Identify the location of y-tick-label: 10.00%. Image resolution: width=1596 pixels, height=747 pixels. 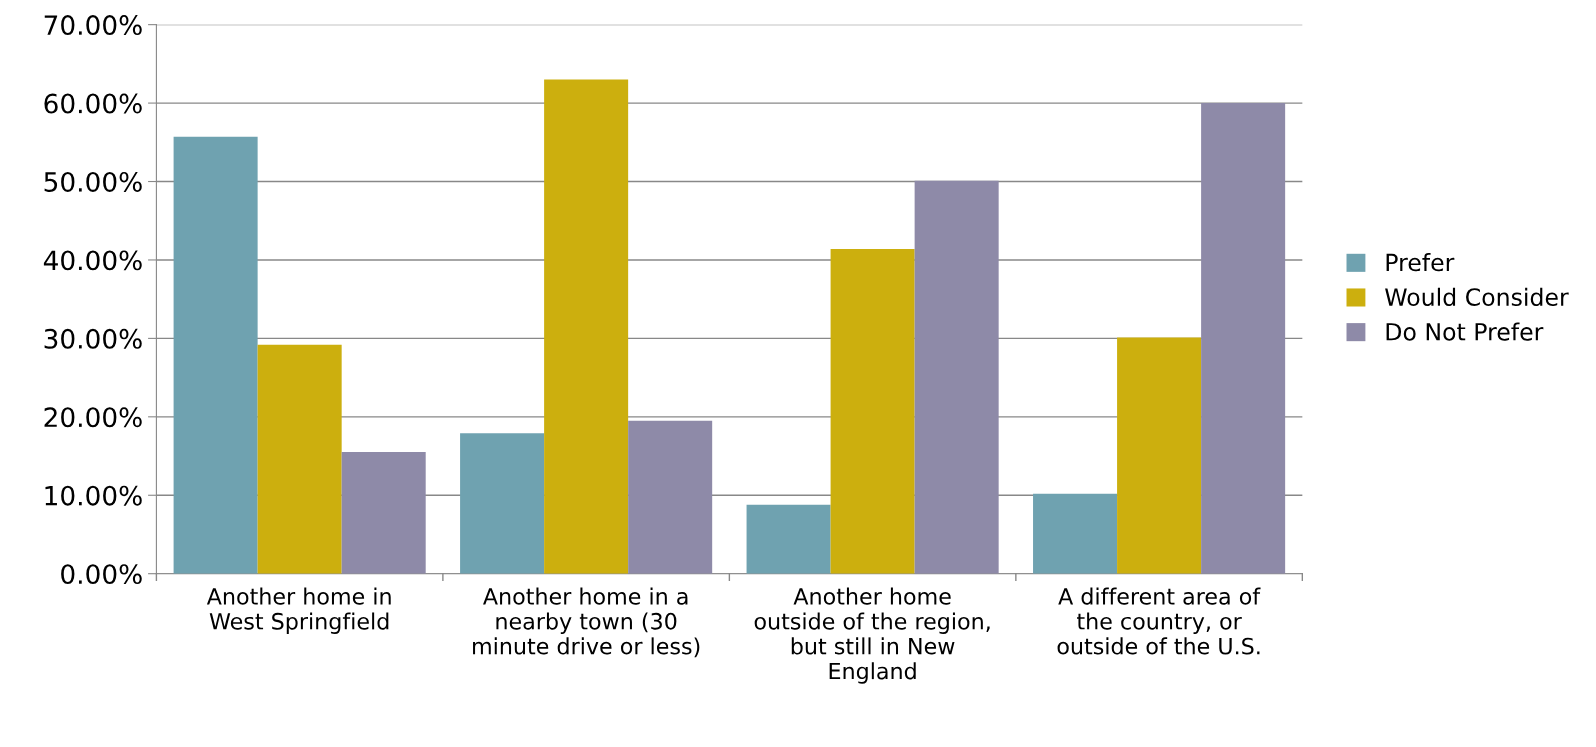
(93, 495).